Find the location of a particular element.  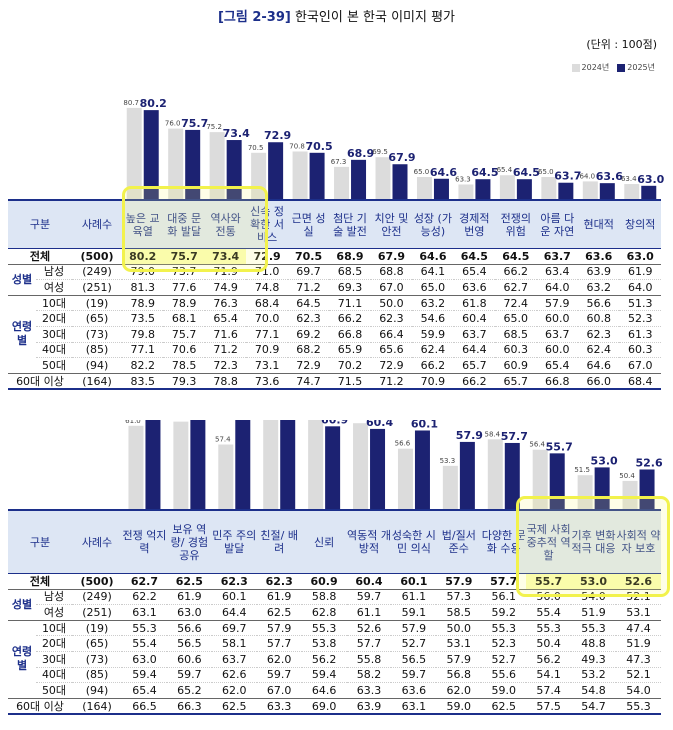

header-cat-9: 국제 사회 중추적 역할 is located at coordinates (549, 541).